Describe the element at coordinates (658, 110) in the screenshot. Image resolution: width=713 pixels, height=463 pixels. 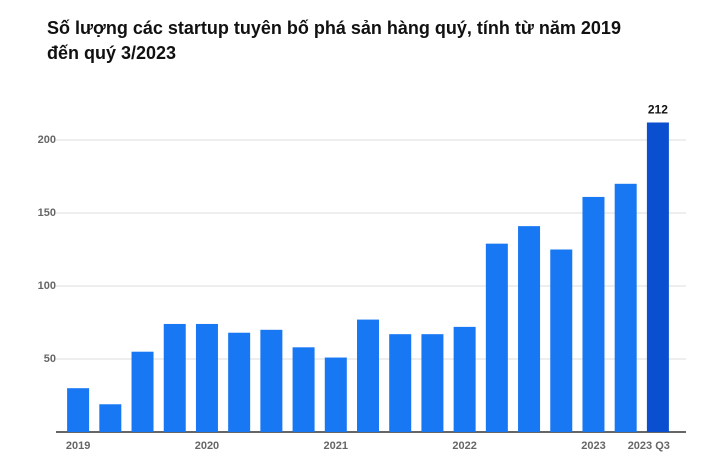
I see `value-label: 212` at that location.